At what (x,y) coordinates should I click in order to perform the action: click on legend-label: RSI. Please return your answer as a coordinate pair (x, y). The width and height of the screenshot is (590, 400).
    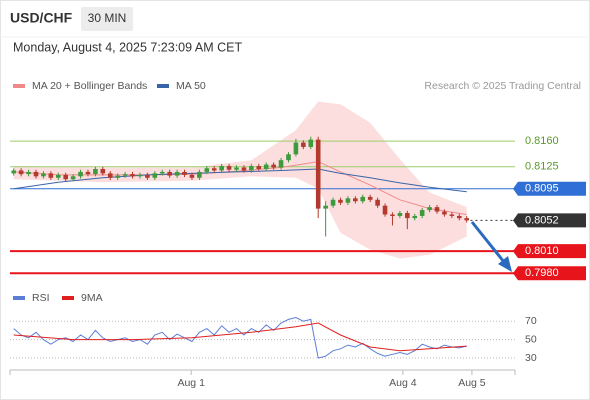
    Looking at the image, I should click on (41, 298).